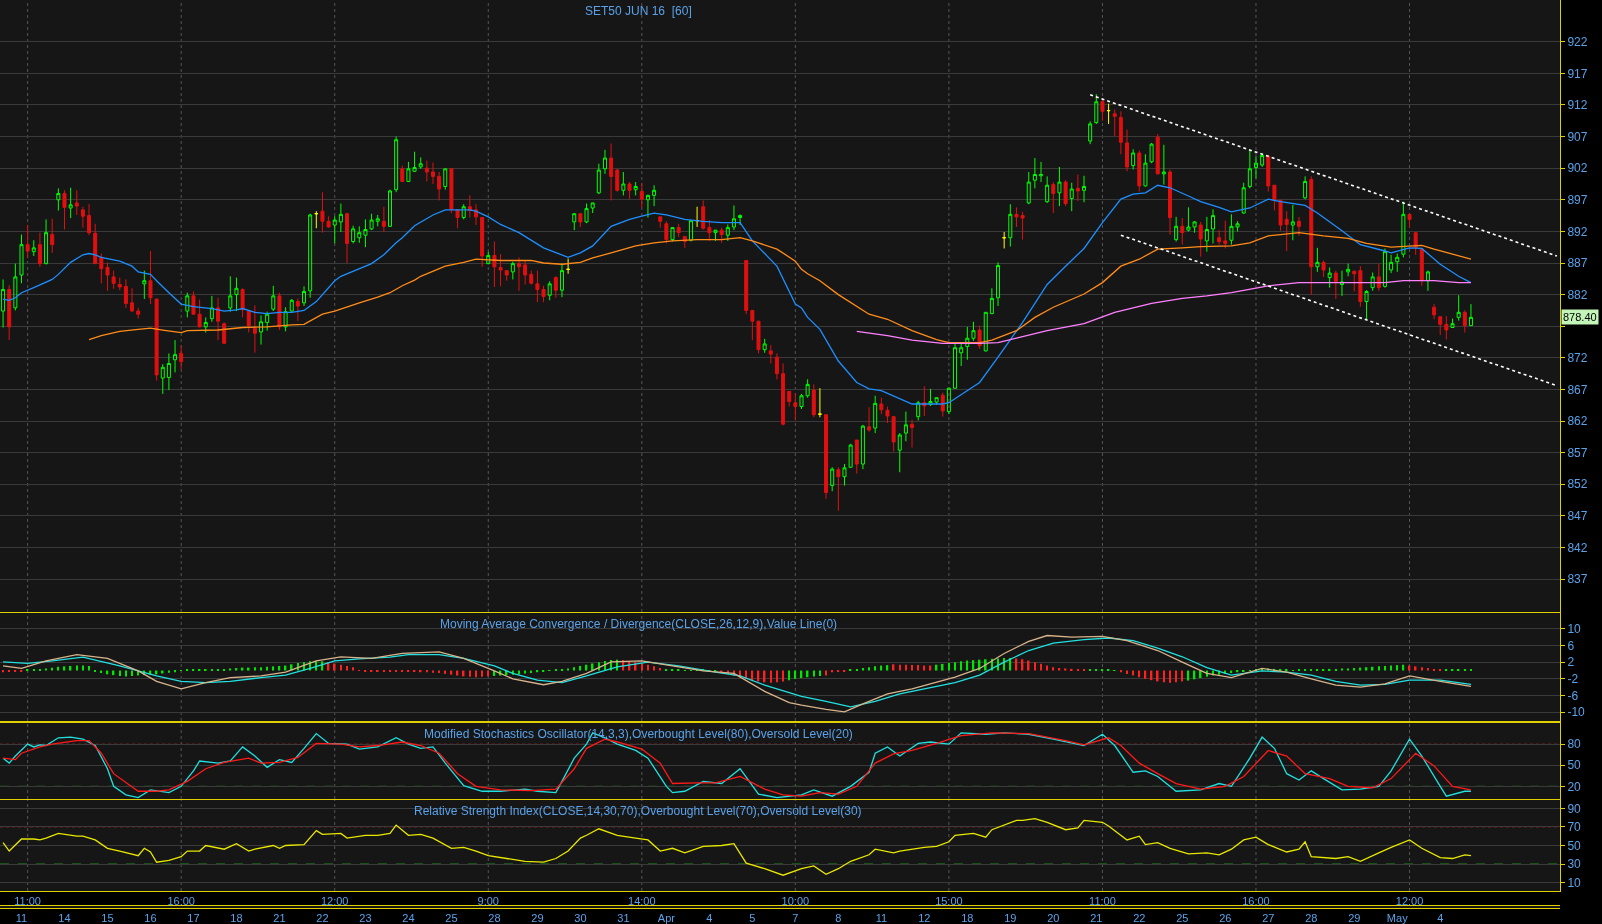 The width and height of the screenshot is (1602, 924). I want to click on category-label: 19, so click(1010, 918).